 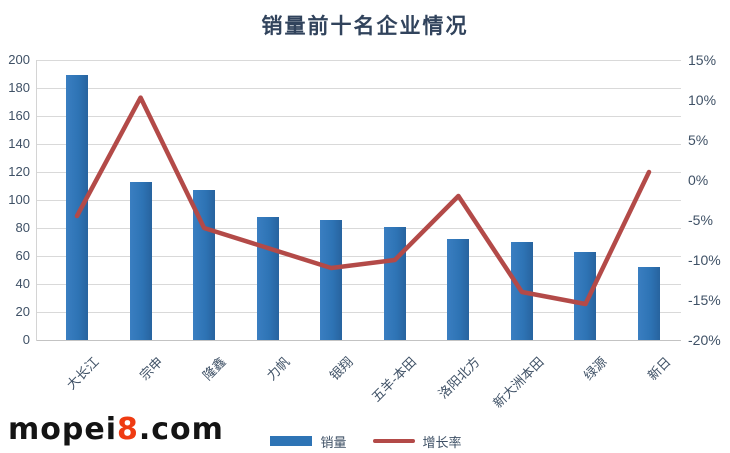 What do you see at coordinates (22, 255) in the screenshot?
I see `left-axis-tick-7: 60` at bounding box center [22, 255].